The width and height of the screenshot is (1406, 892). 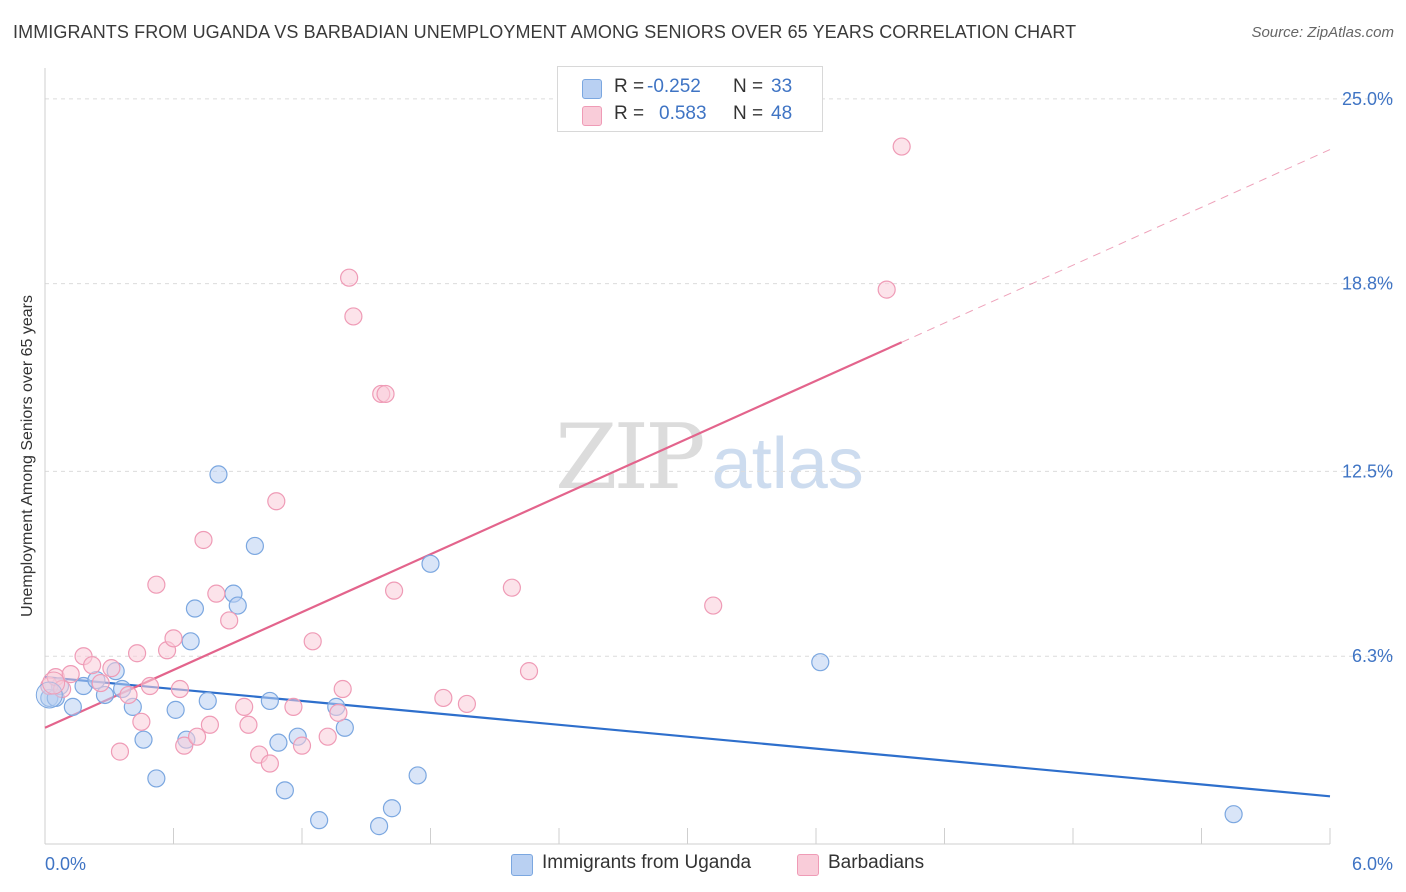 I want to click on uganda-trend-line, so click(x=687, y=736).